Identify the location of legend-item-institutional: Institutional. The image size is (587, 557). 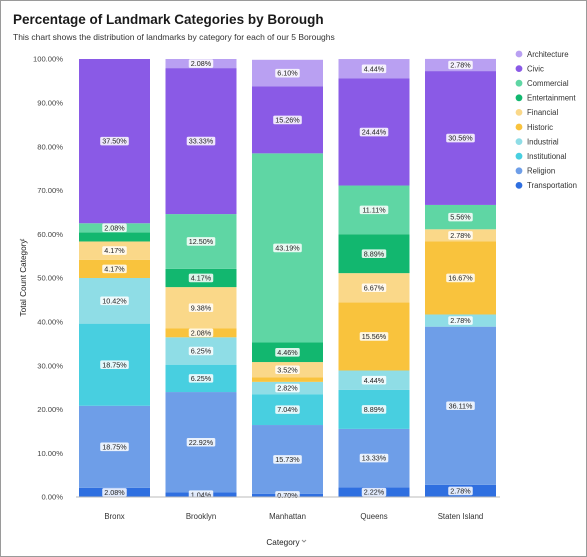
(547, 156).